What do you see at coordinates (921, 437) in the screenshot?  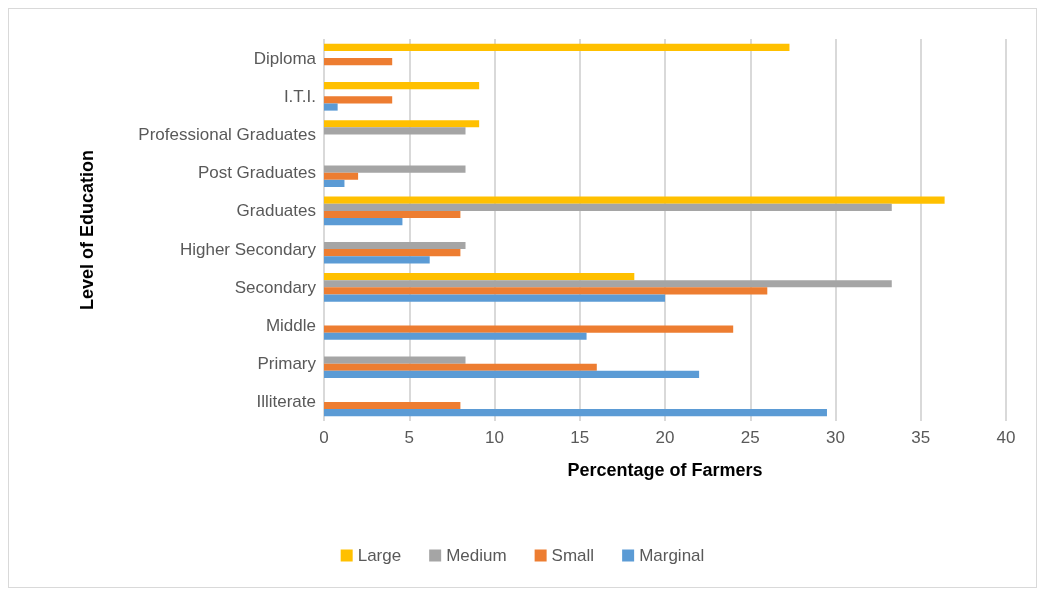 I see `x-tick-label: 35` at bounding box center [921, 437].